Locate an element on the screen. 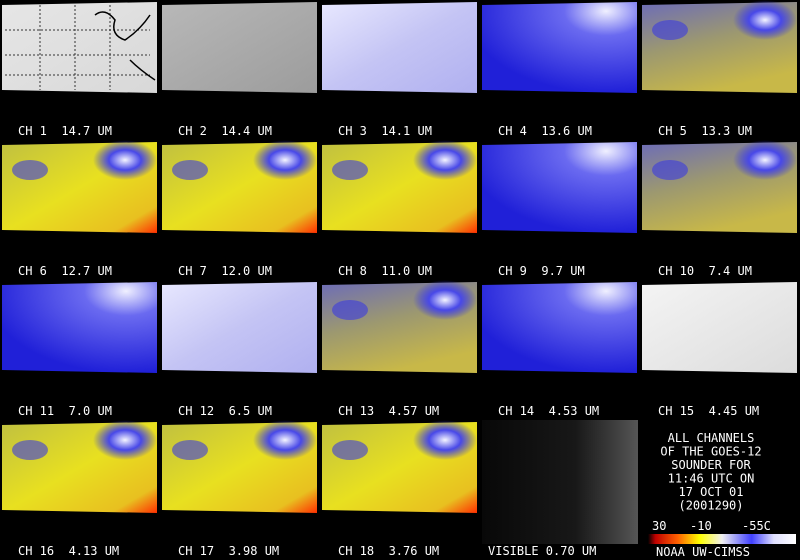 Image resolution: width=800 pixels, height=560 pixels. color-bar-label: -10 is located at coordinates (701, 526).